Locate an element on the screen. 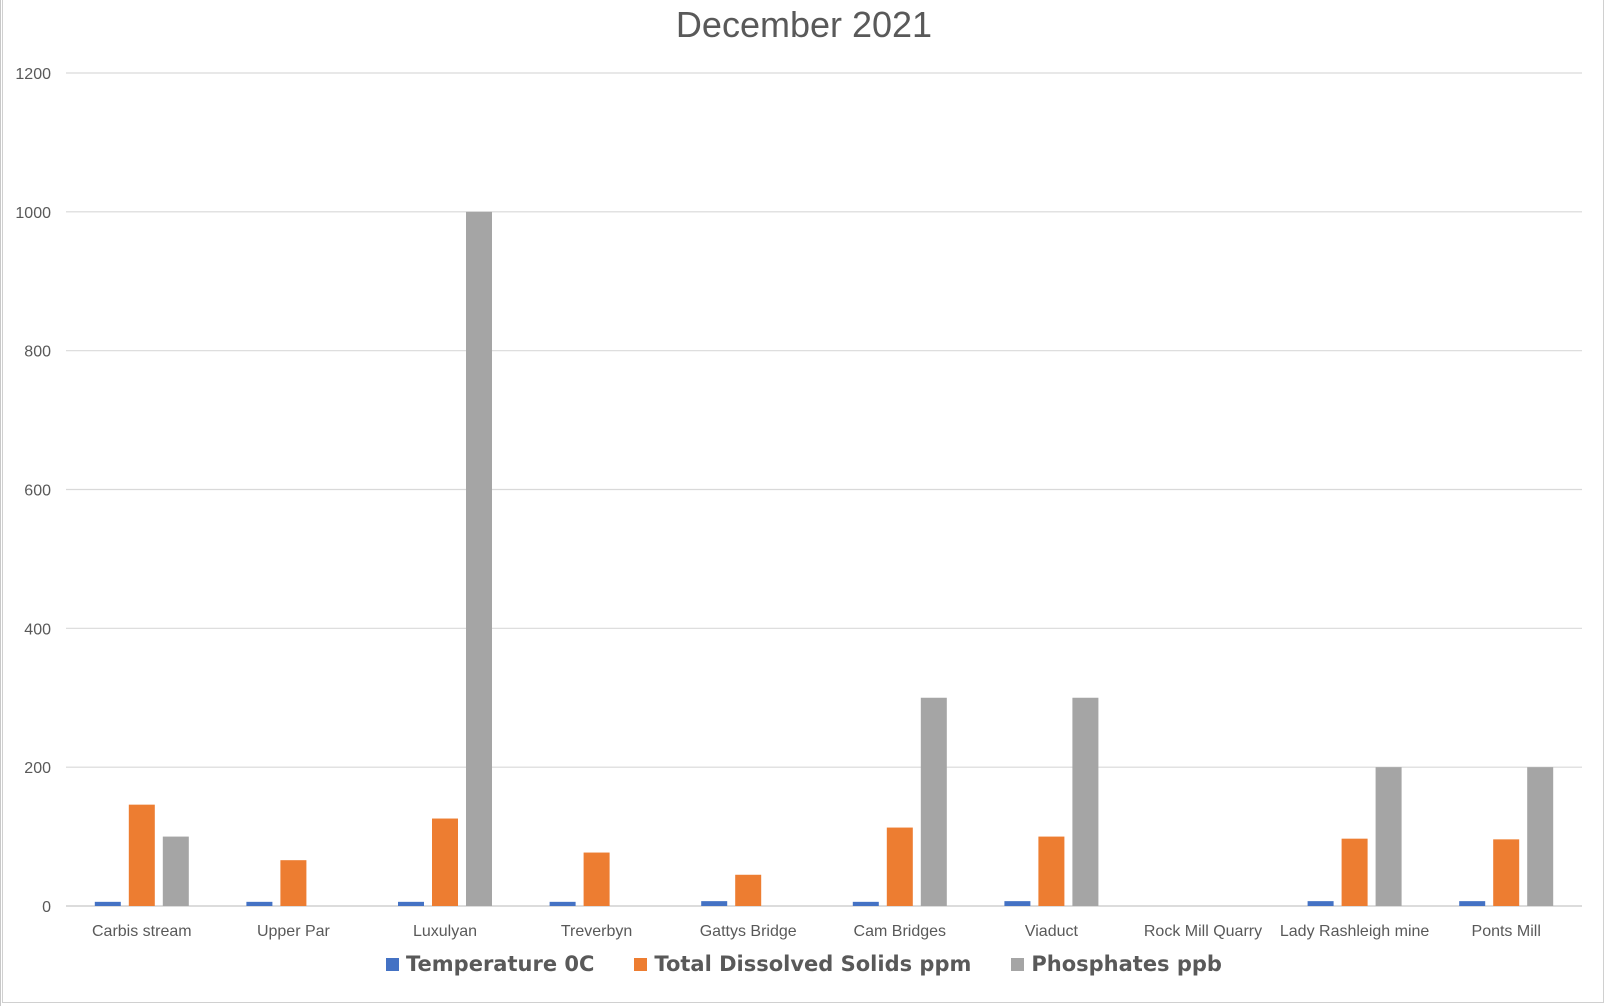 This screenshot has height=1006, width=1608. bar-temperature-0c-lady-rashleigh-mine is located at coordinates (1320, 903).